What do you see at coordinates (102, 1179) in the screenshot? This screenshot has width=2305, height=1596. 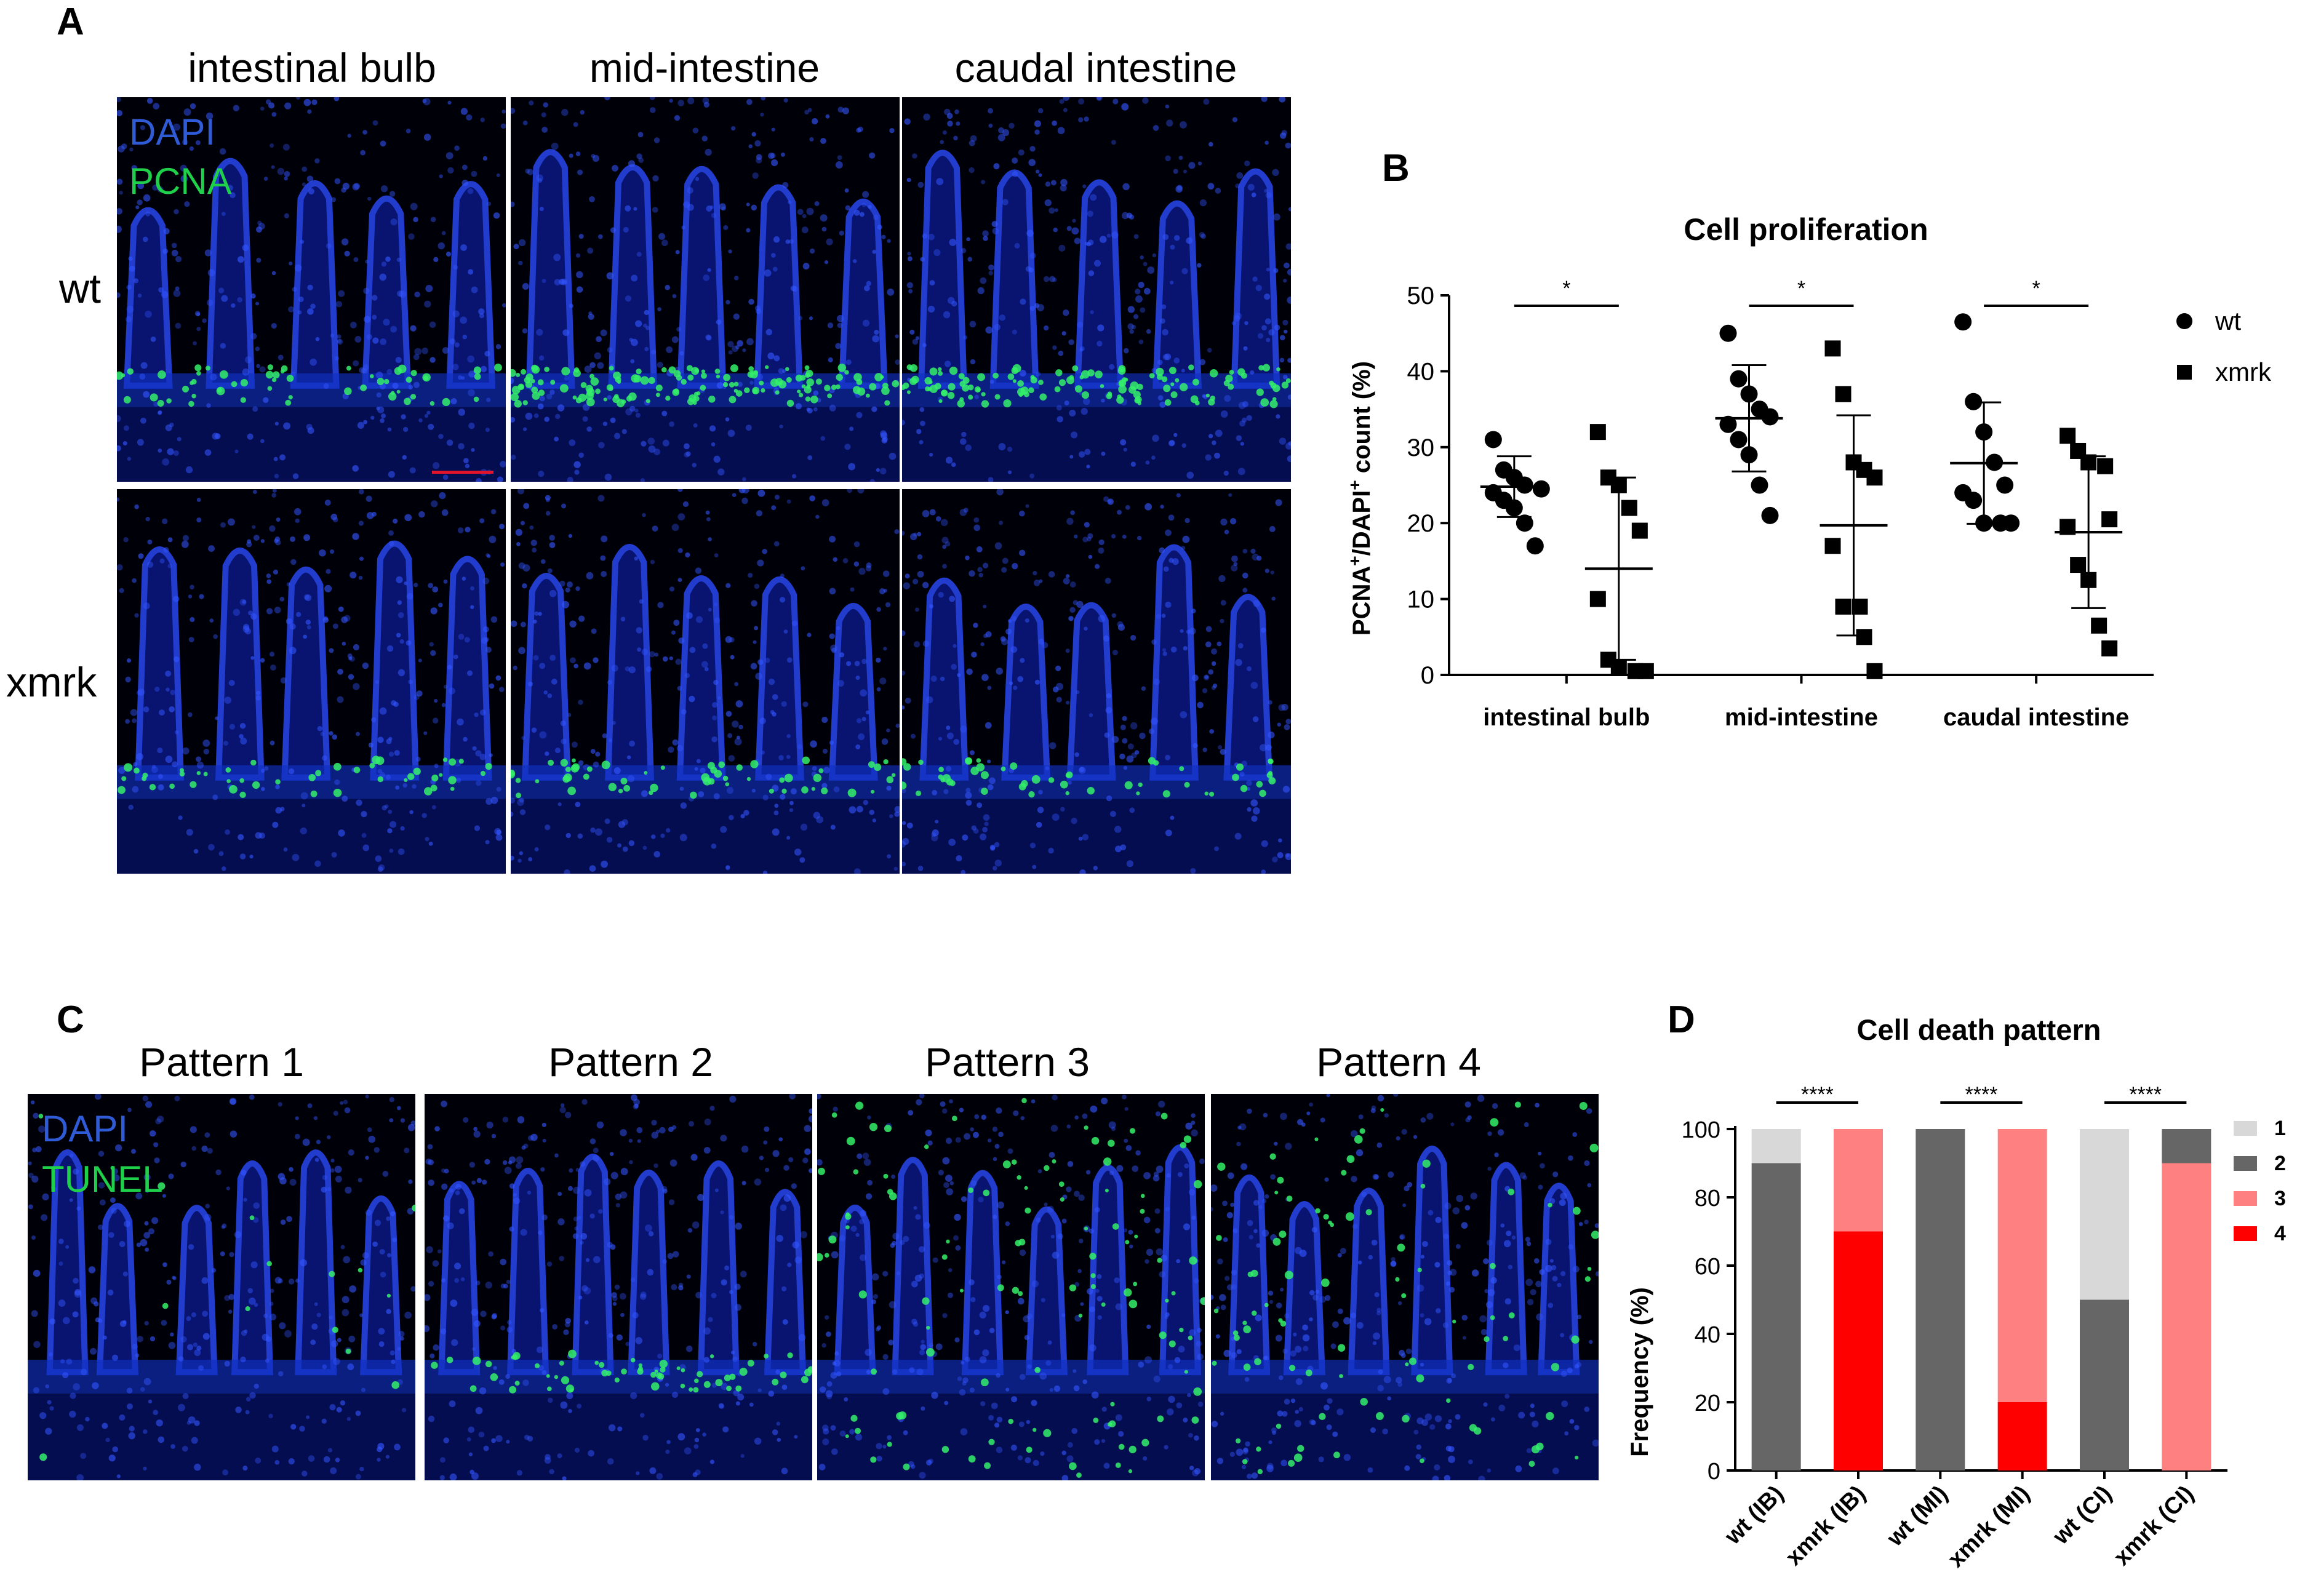 I see `panel-c-stain-tunel: TUNEL` at bounding box center [102, 1179].